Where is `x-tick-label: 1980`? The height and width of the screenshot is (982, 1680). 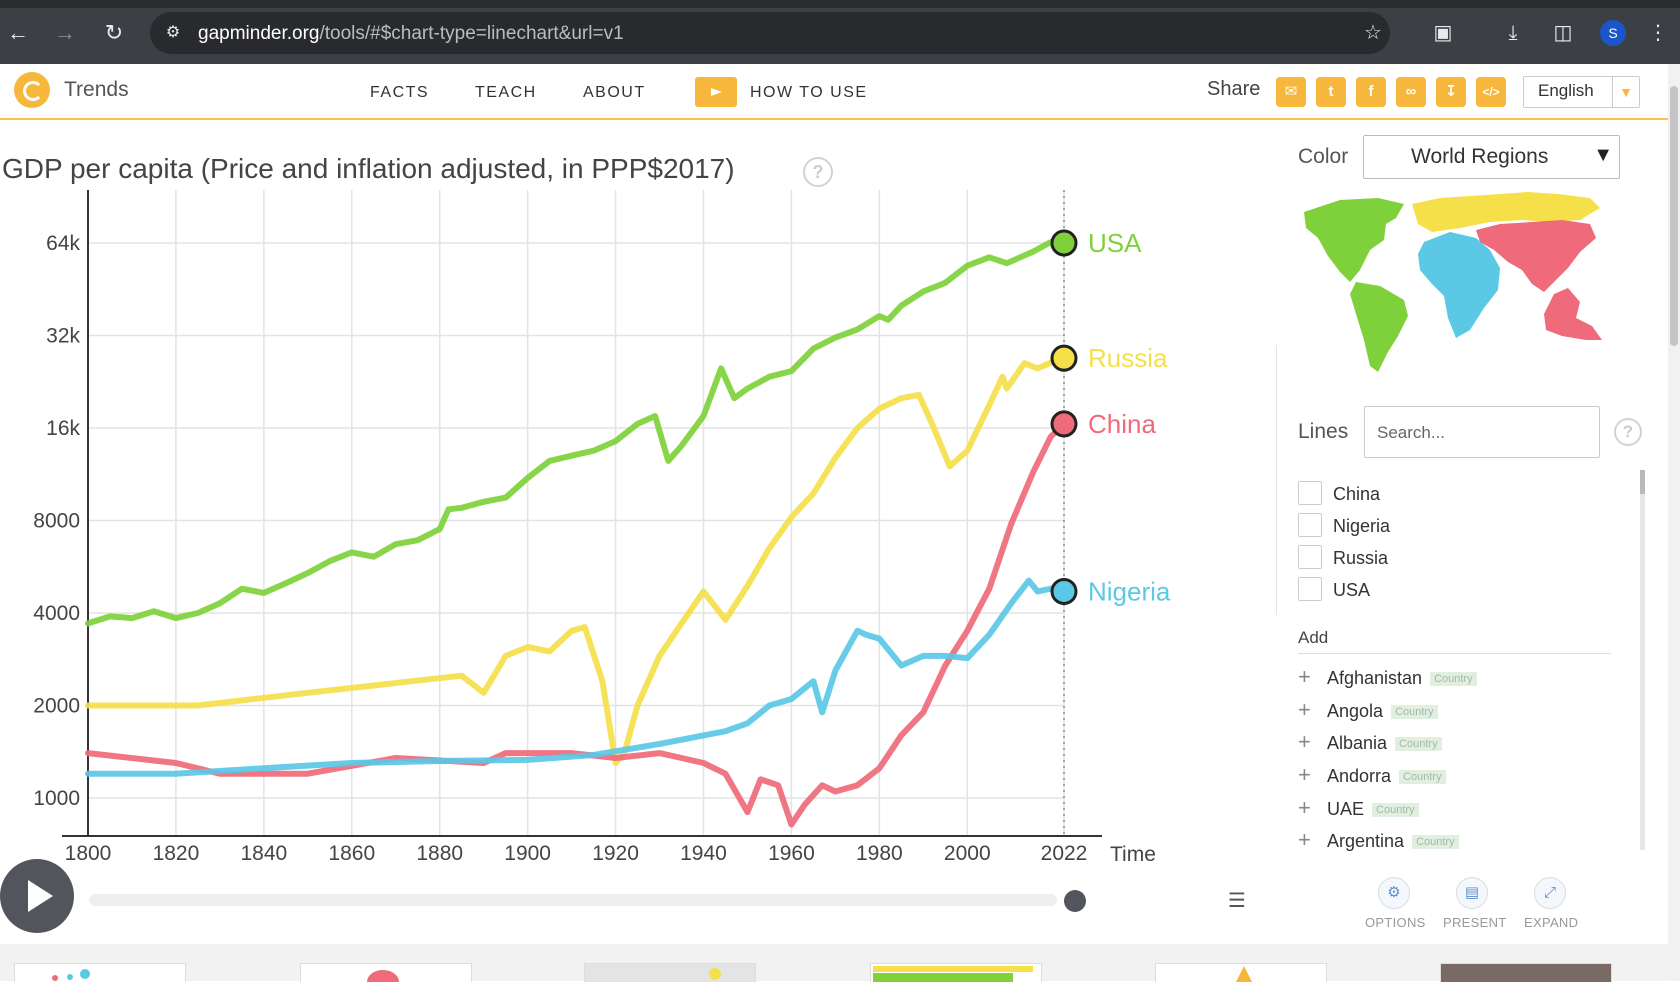 x-tick-label: 1980 is located at coordinates (879, 853).